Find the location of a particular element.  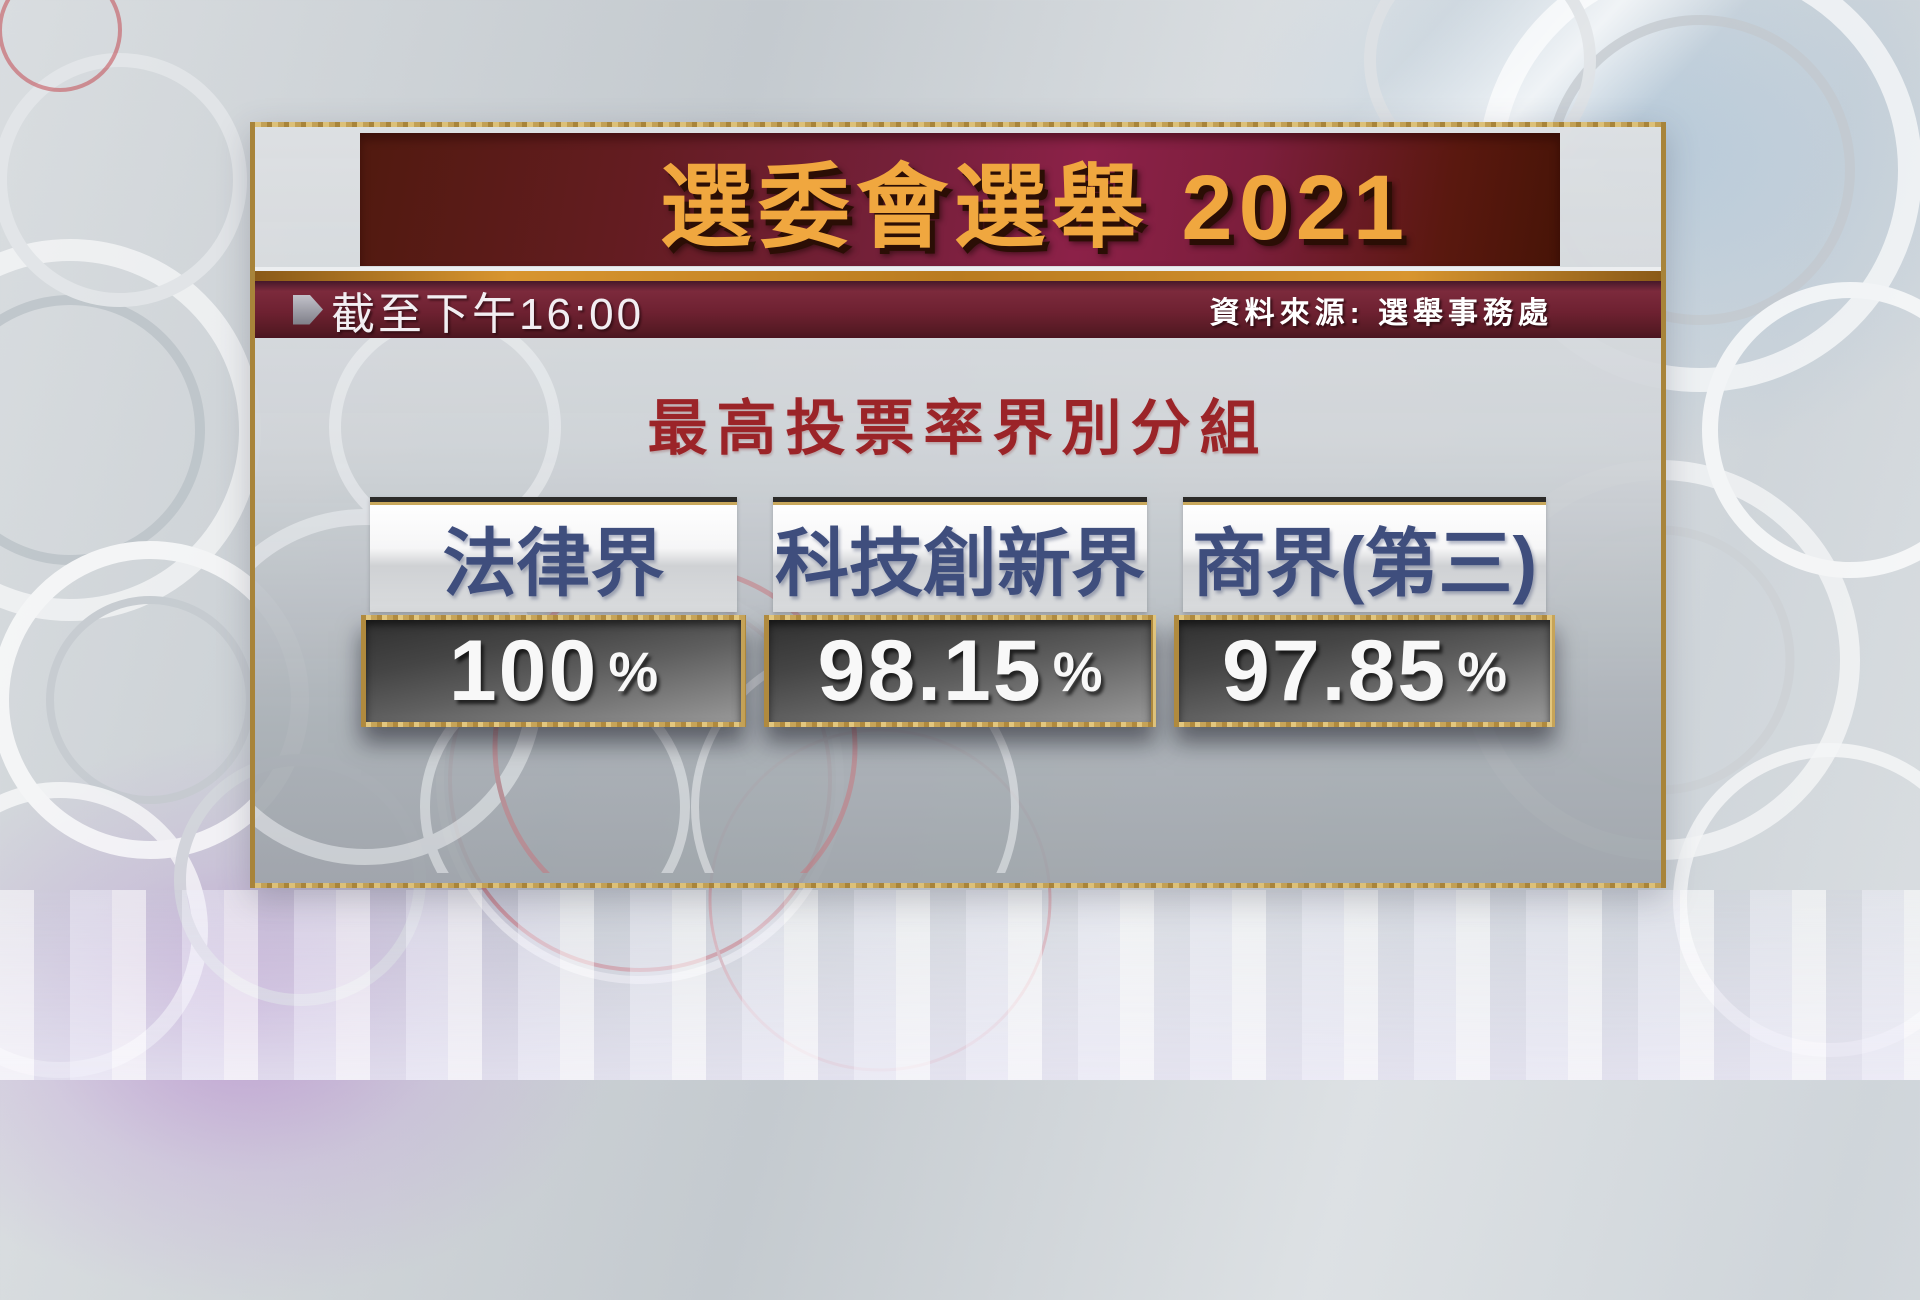

turnout-value: 98.15 is located at coordinates (930, 670).